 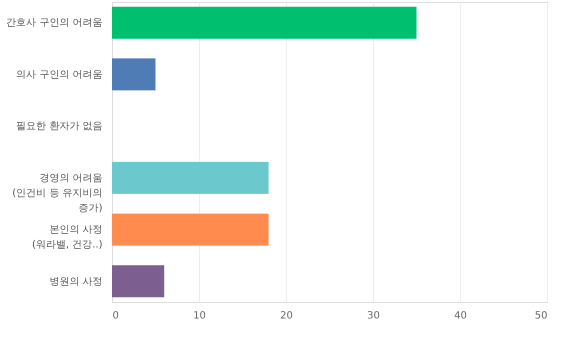 I want to click on y-tick-label: 간호사 구인의 어려움, so click(x=54, y=23).